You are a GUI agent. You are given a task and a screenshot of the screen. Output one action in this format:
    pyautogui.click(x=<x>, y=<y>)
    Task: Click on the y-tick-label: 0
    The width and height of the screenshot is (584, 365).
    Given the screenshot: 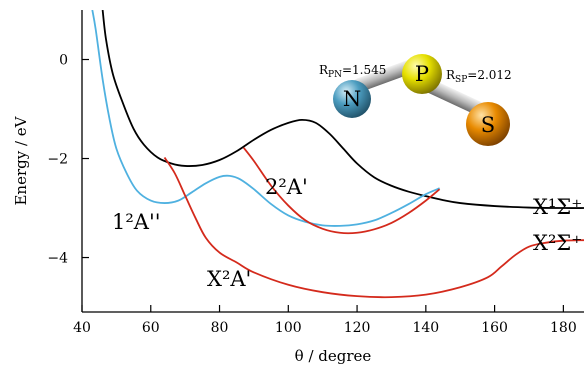 What is the action you would take?
    pyautogui.click(x=63, y=61)
    